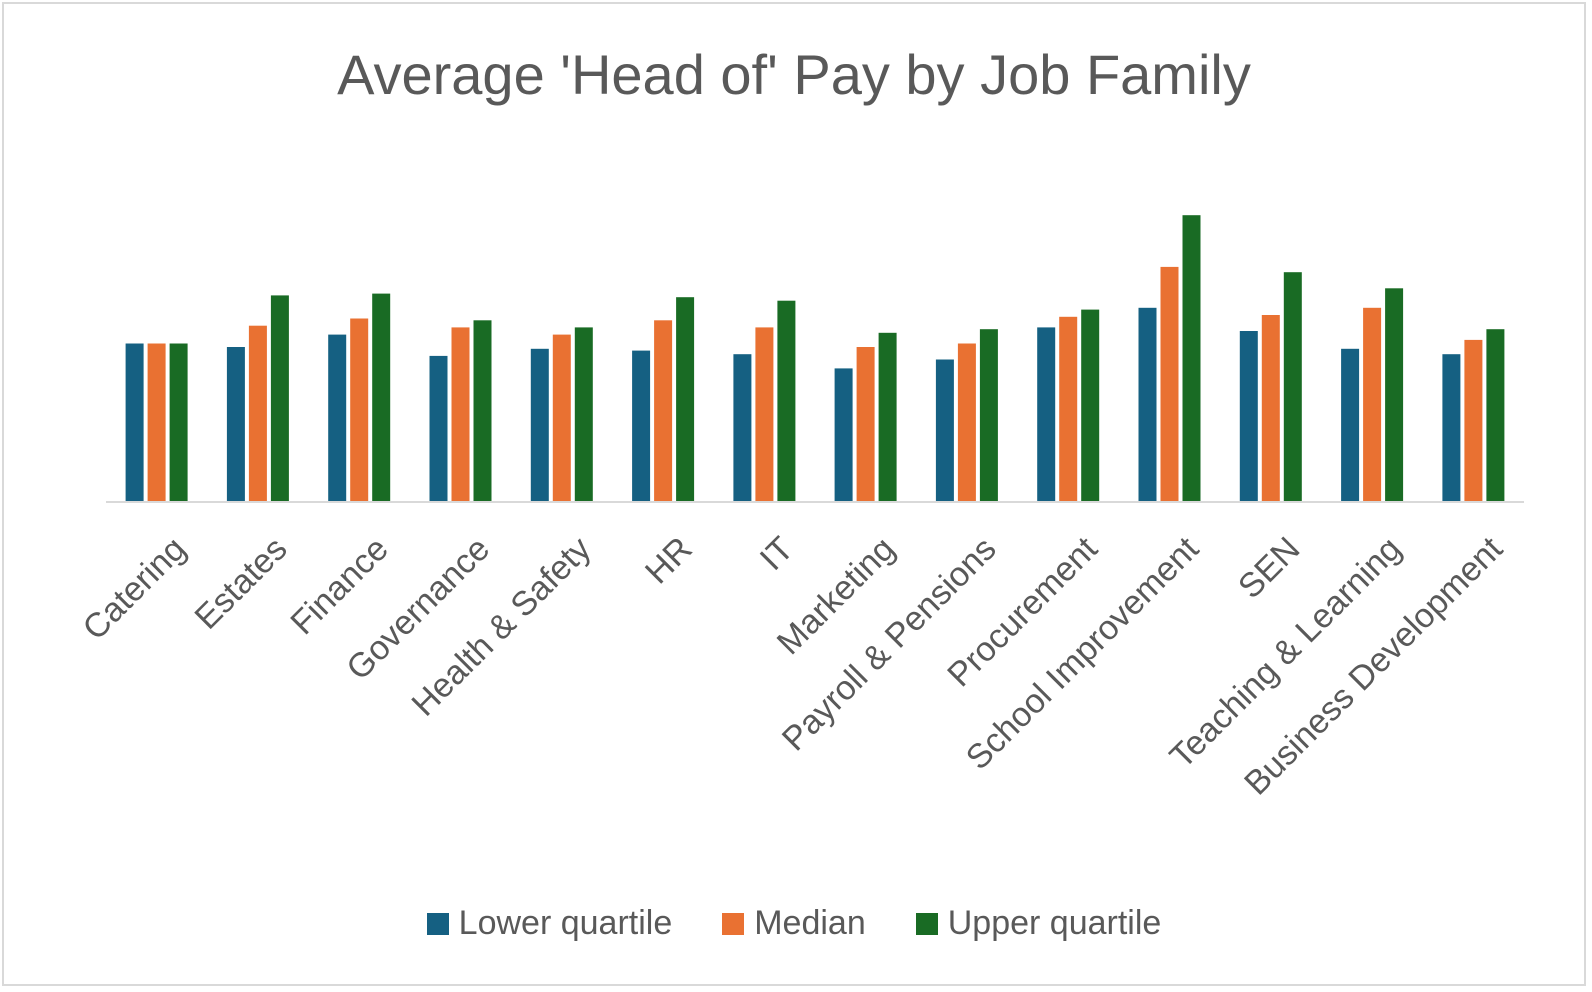  What do you see at coordinates (1046, 414) in the screenshot?
I see `bar-procurement-lower-quartile` at bounding box center [1046, 414].